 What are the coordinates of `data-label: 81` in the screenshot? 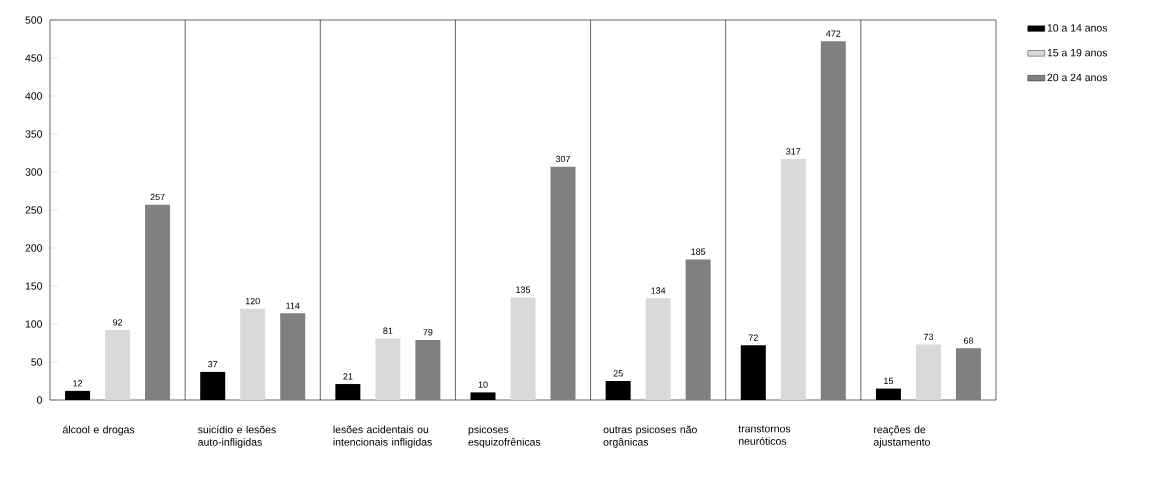 It's located at (388, 330).